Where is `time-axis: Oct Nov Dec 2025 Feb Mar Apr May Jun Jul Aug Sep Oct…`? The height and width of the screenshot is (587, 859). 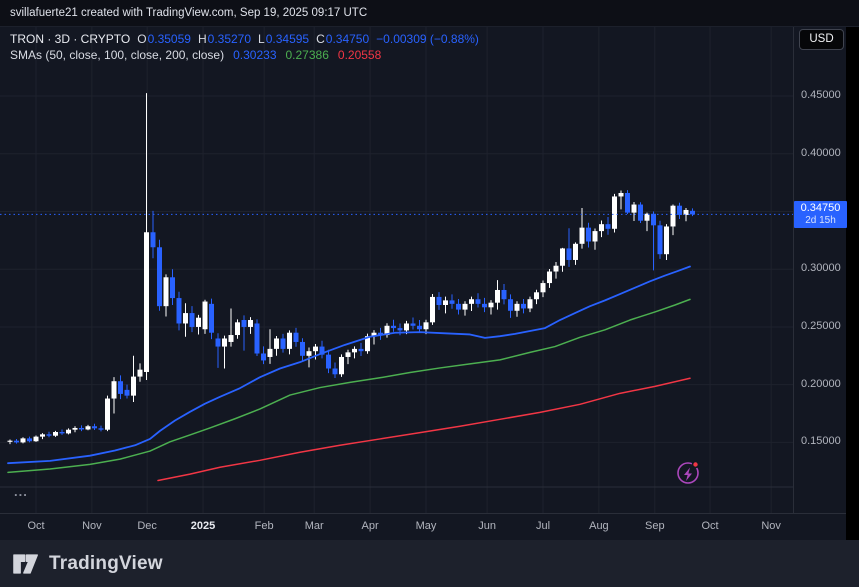 time-axis: Oct Nov Dec 2025 Feb Mar Apr May Jun Jul Aug Sep Oct… is located at coordinates (423, 526).